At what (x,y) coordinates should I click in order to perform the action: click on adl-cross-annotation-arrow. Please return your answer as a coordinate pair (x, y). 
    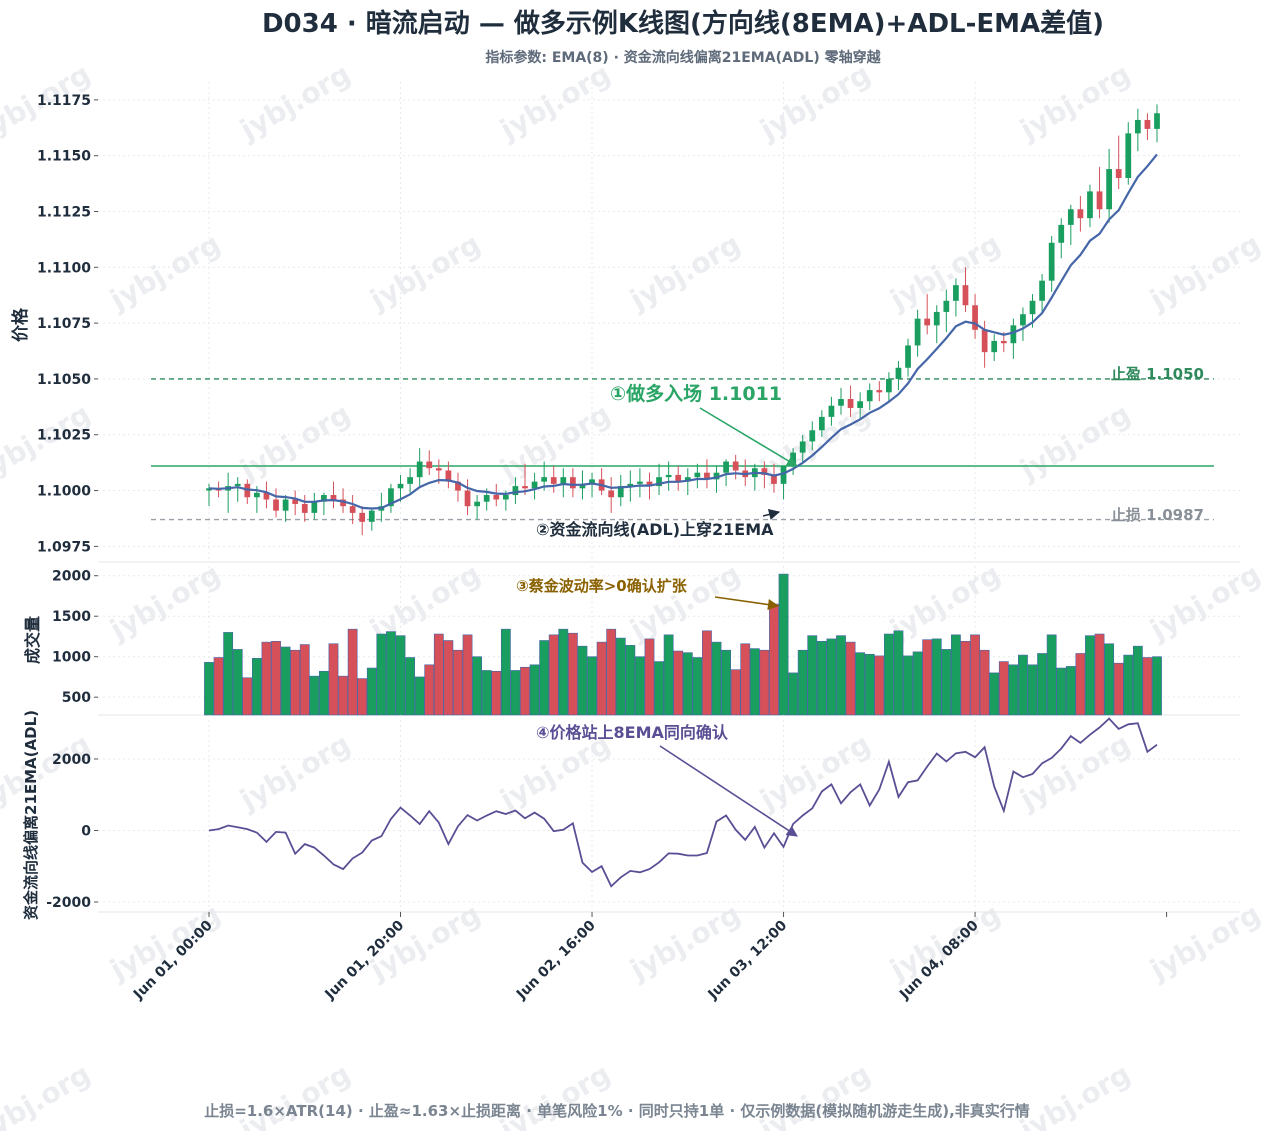
    Looking at the image, I should click on (771, 514).